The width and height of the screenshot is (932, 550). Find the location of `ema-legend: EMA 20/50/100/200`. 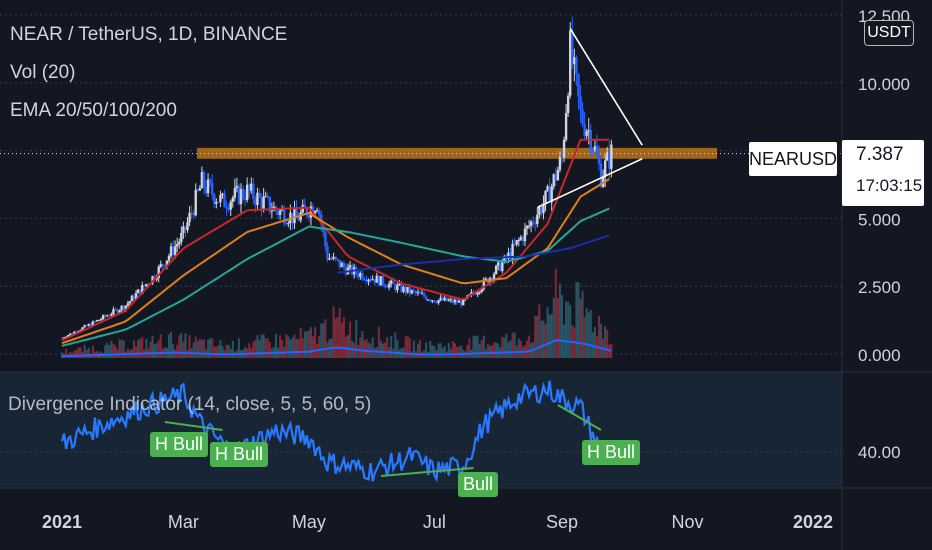

ema-legend: EMA 20/50/100/200 is located at coordinates (93, 110).